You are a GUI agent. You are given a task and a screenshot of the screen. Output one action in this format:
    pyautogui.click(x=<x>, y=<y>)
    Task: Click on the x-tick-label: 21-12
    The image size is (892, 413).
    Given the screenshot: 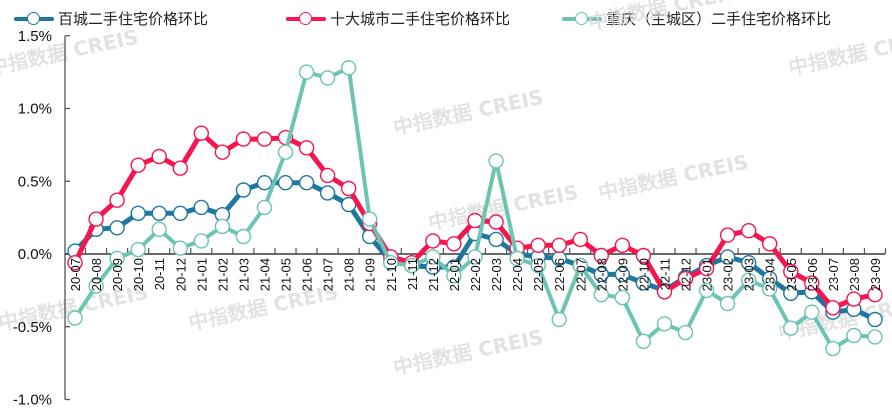 What is the action you would take?
    pyautogui.click(x=433, y=274)
    